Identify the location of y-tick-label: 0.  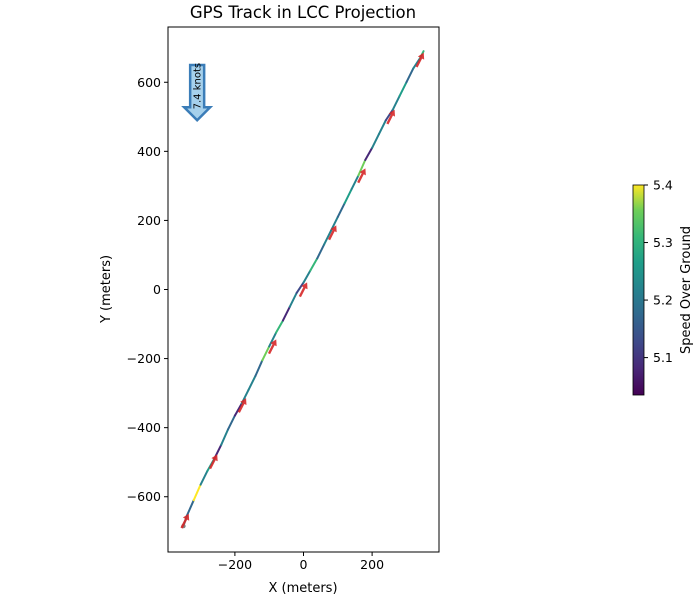
(157, 289).